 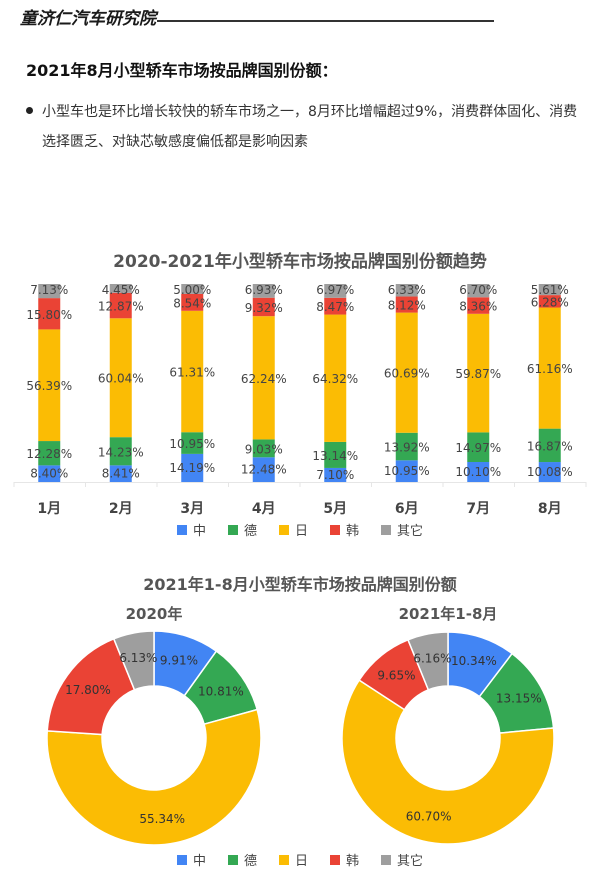 I want to click on bar-value-label: 8.12%, so click(x=407, y=306).